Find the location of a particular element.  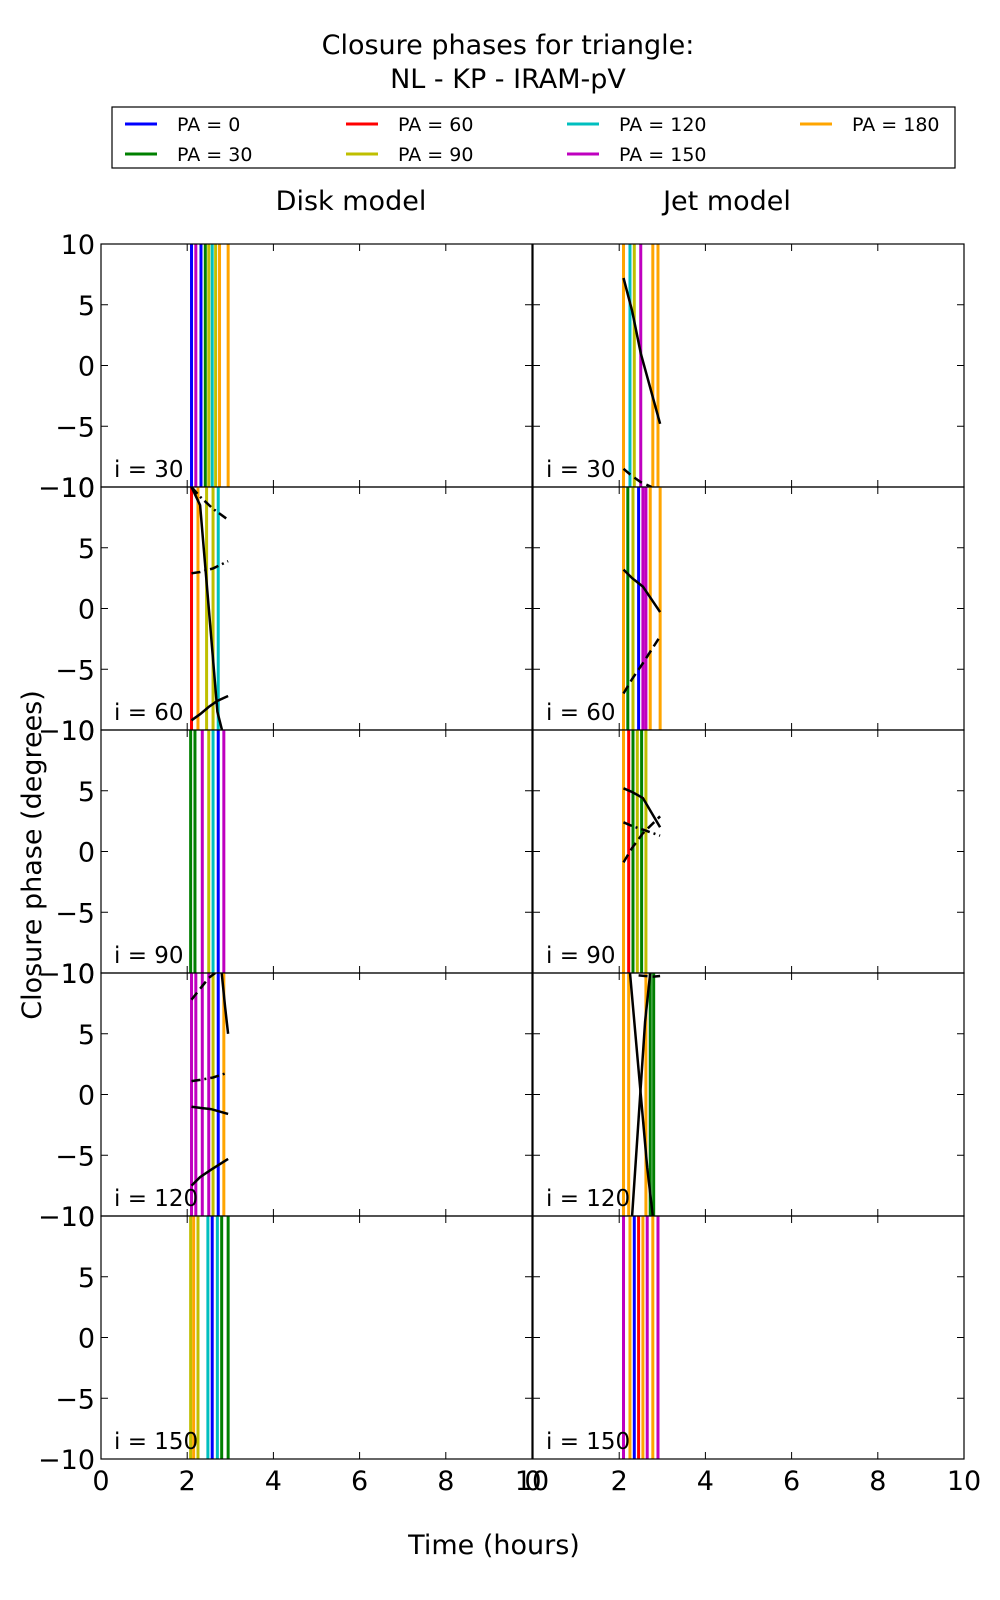

inclination-label: i = 60 is located at coordinates (149, 713).